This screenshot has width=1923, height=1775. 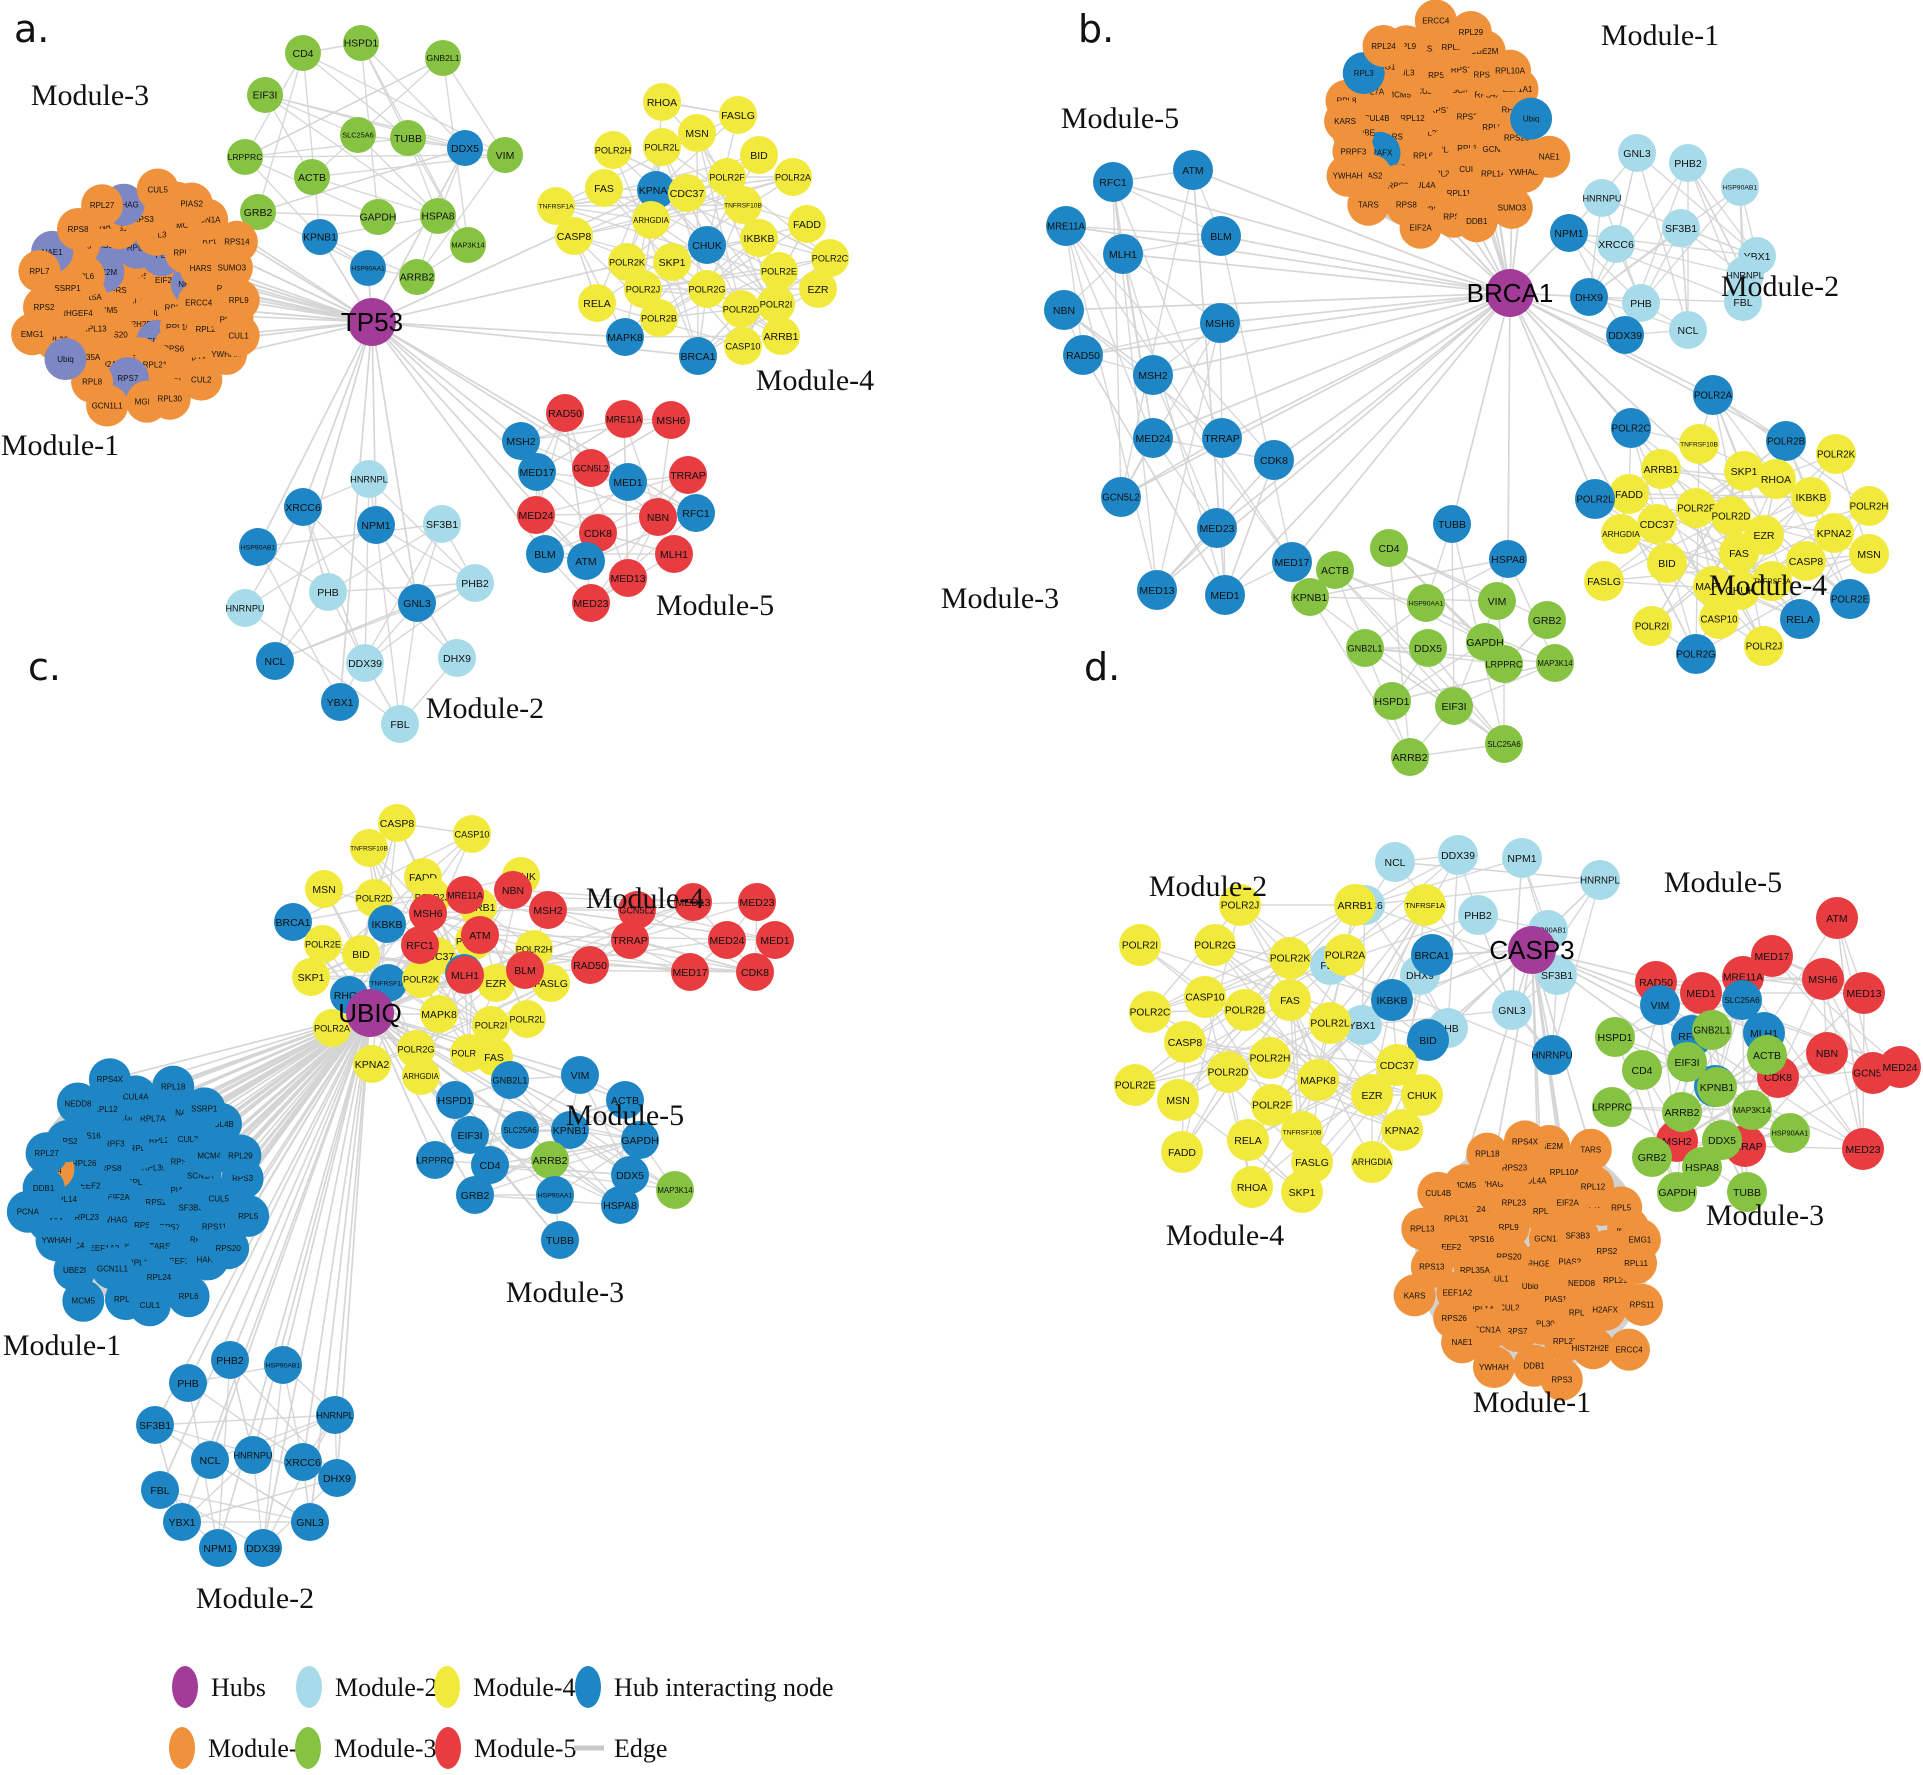 I want to click on node-polr2k, so click(x=1290, y=958).